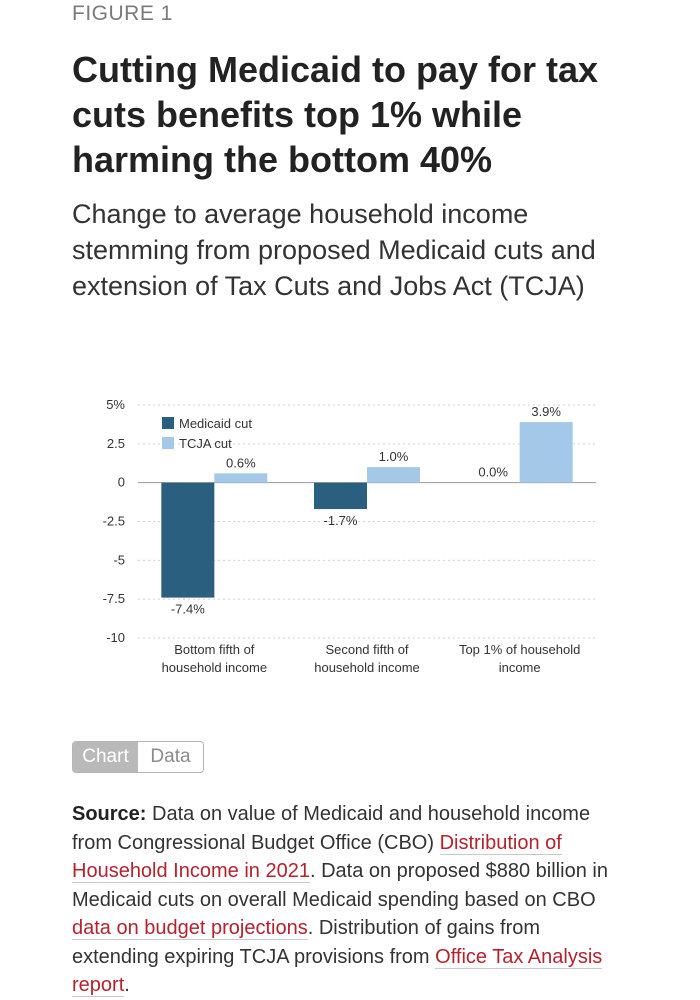 This screenshot has height=1000, width=700. I want to click on y-tick-label: -10, so click(115, 637).